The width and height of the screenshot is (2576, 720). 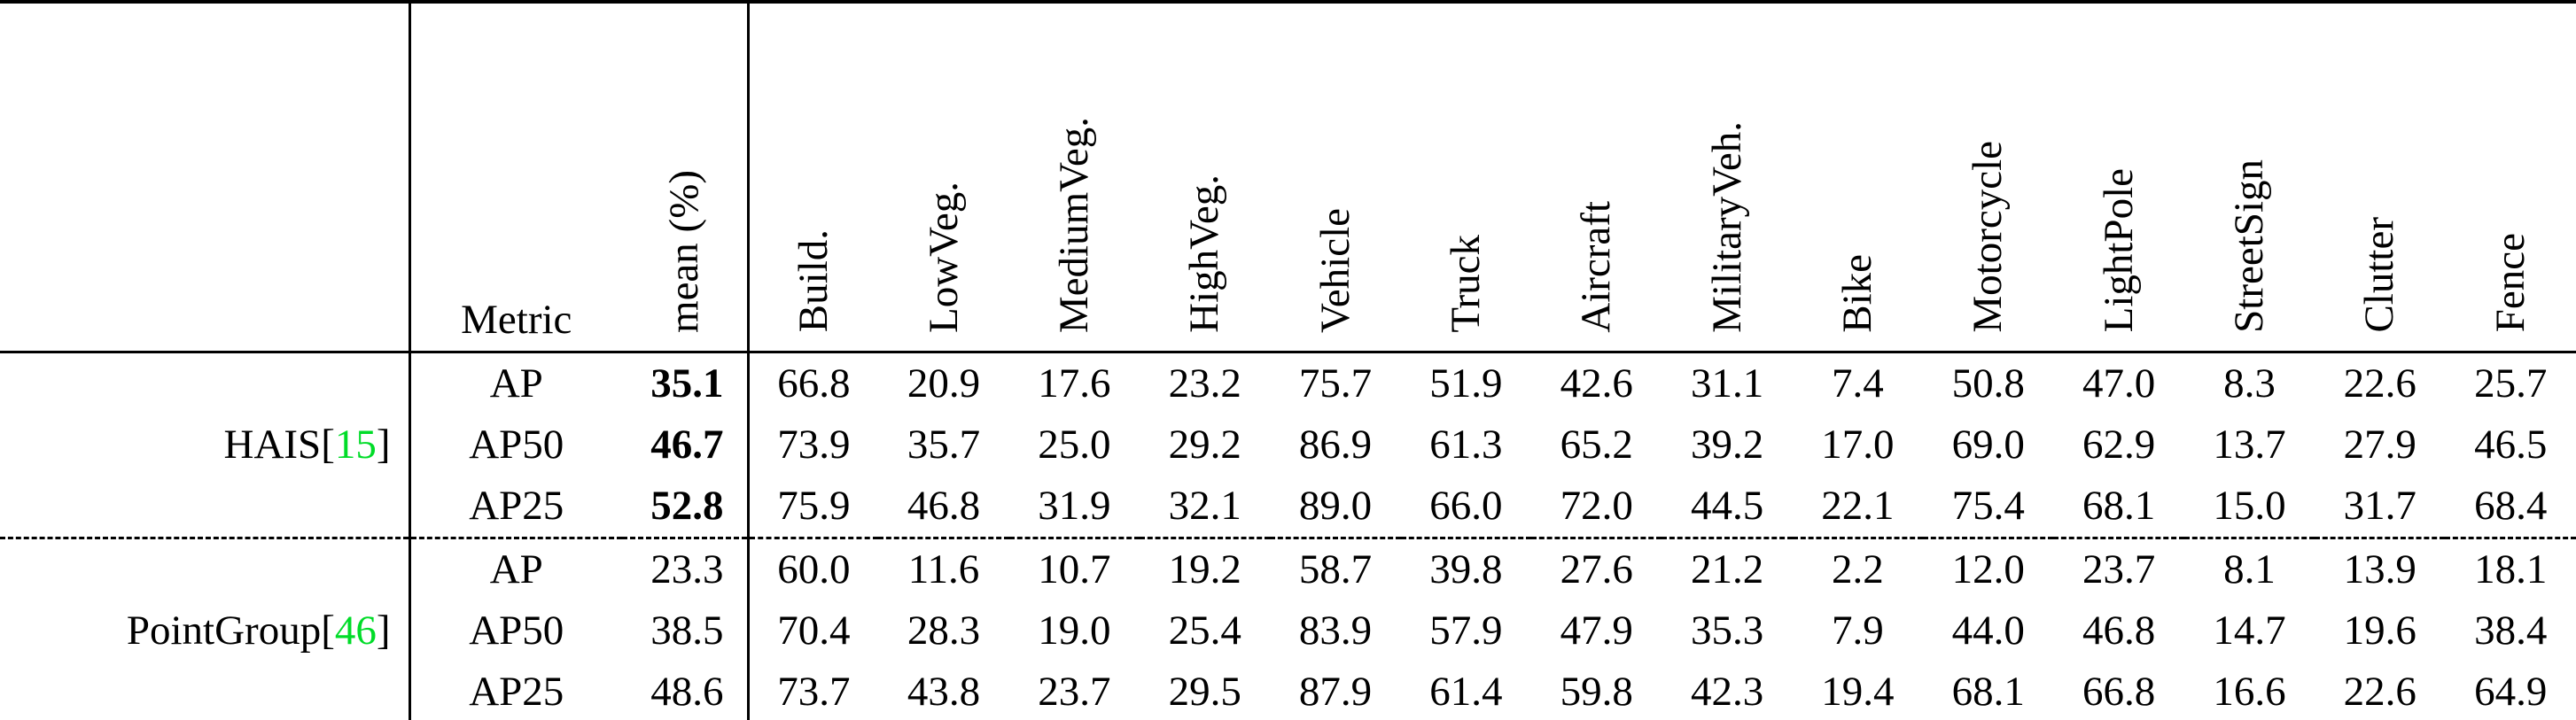 What do you see at coordinates (2511, 445) in the screenshot?
I see `score-cell: 46.5` at bounding box center [2511, 445].